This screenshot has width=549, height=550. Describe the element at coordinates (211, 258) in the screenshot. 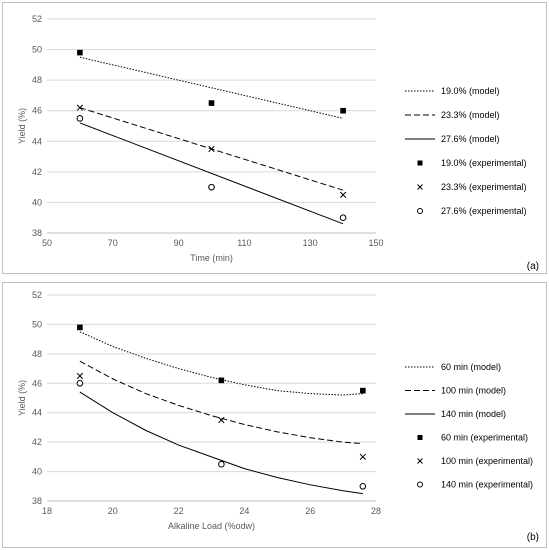

I see `chart-a-x-axis-title: Time (min)` at that location.